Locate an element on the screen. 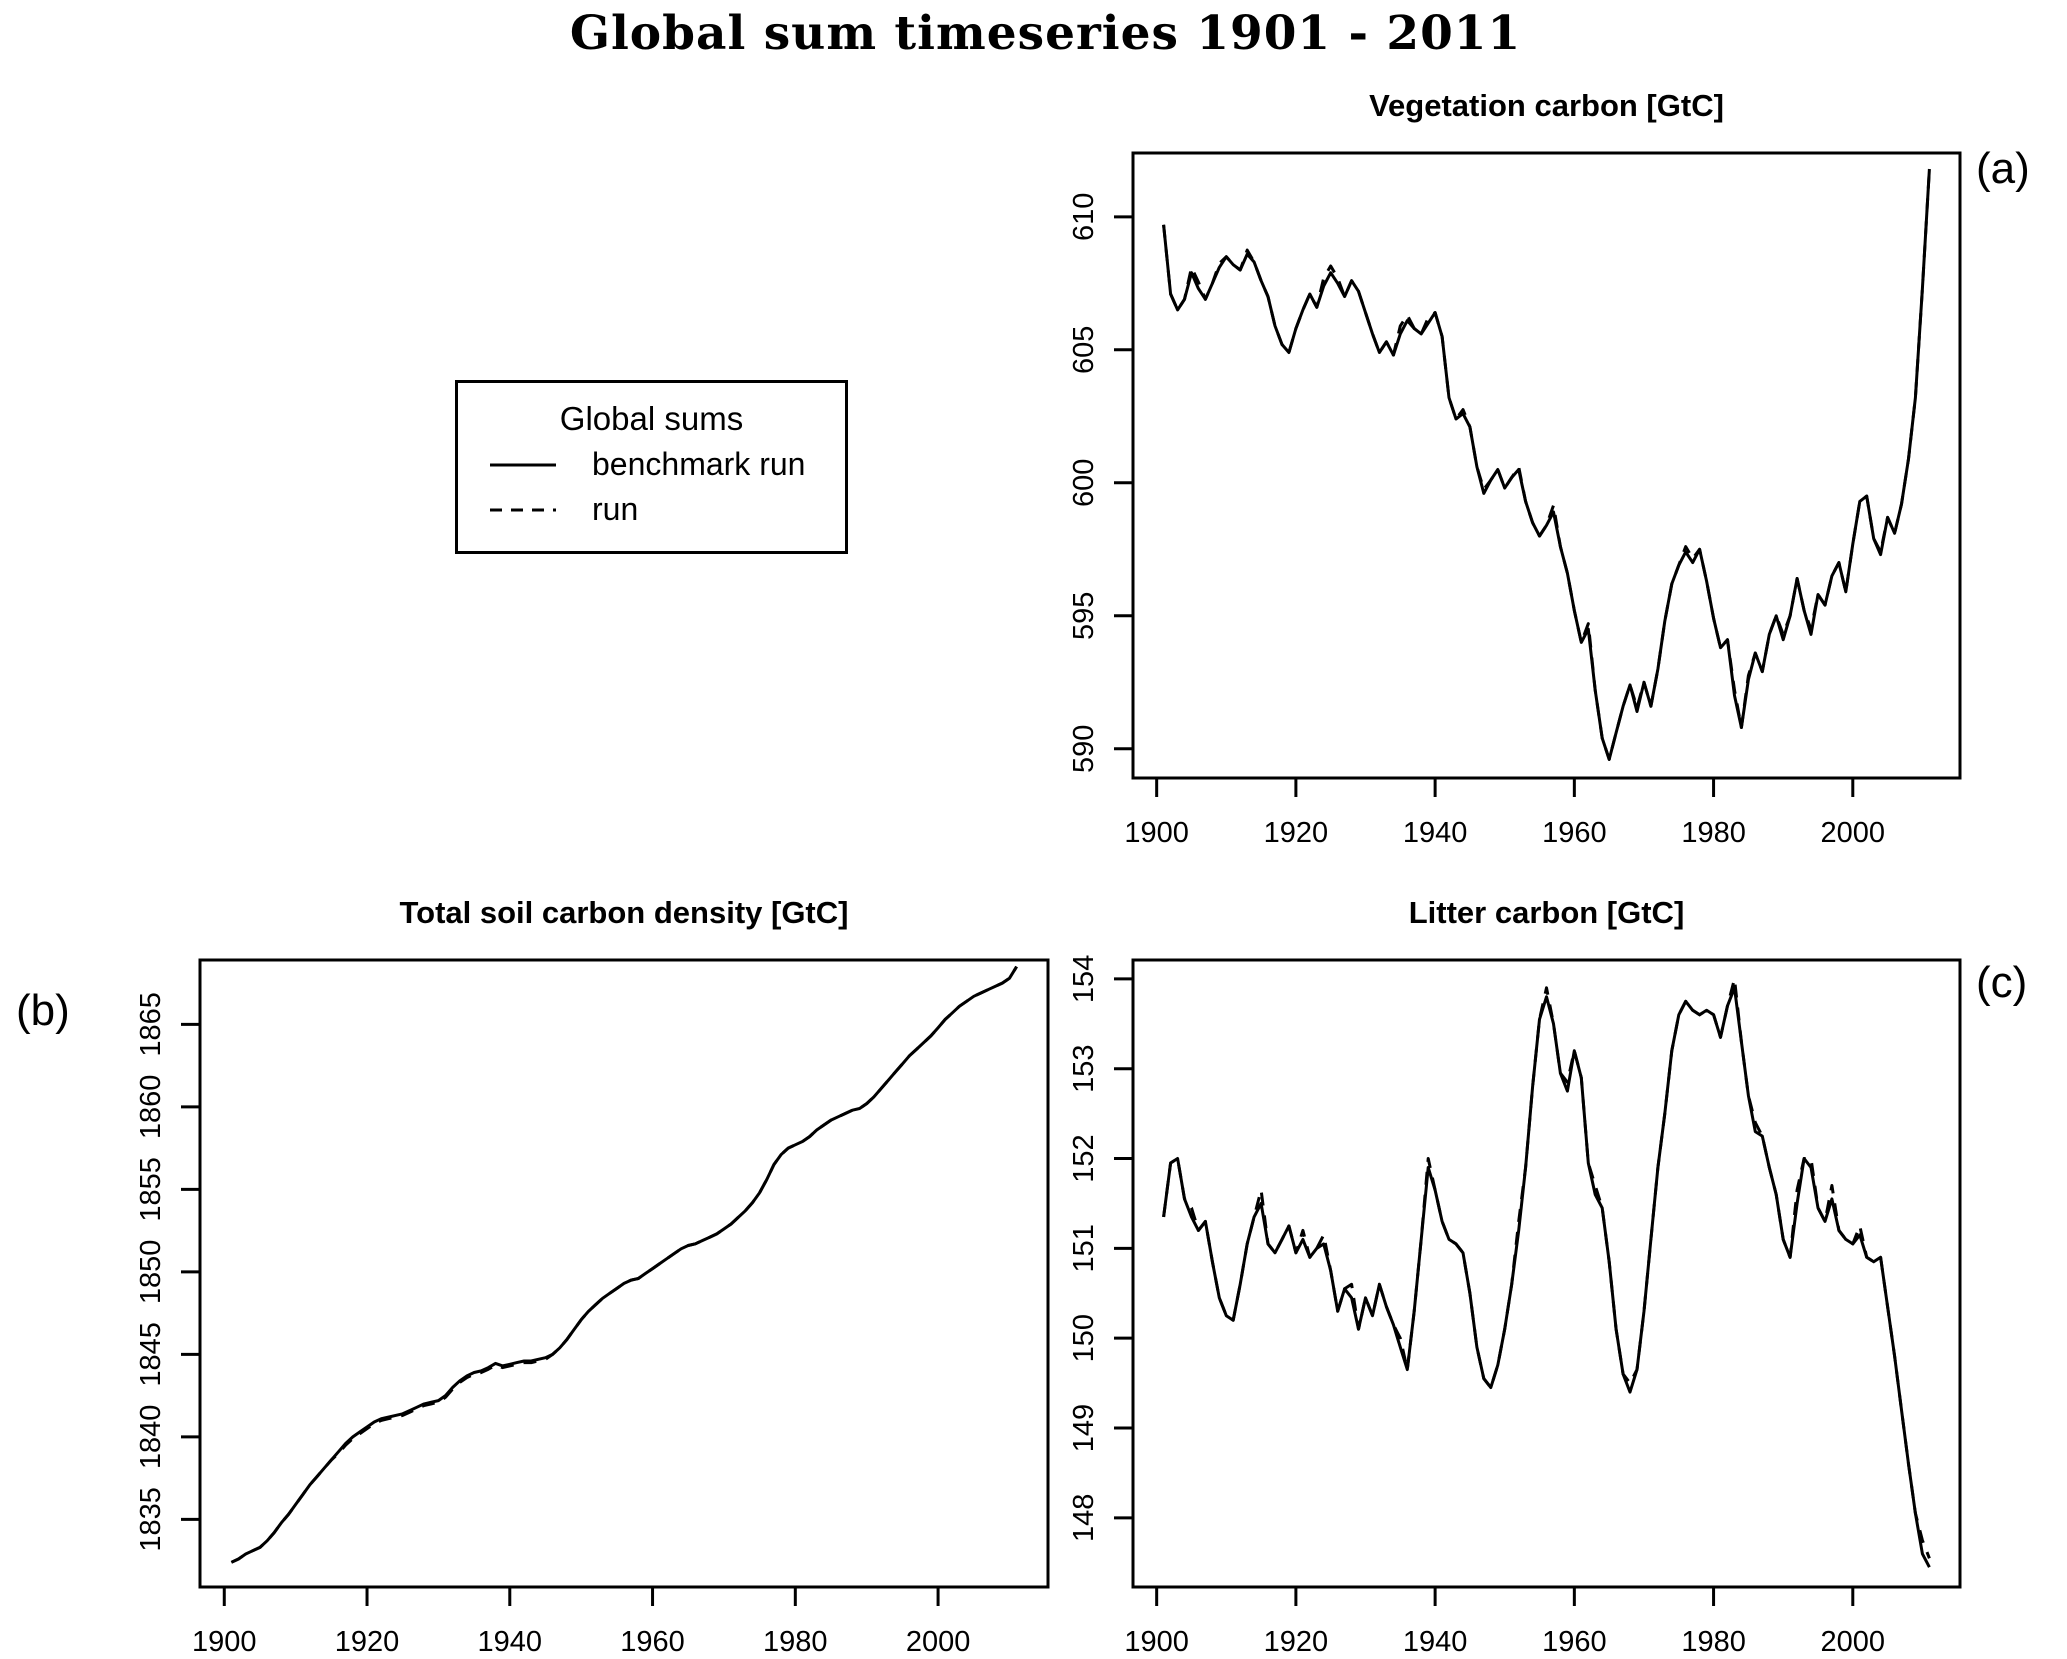  x-tick-label-a: 1920 is located at coordinates (1296, 833).